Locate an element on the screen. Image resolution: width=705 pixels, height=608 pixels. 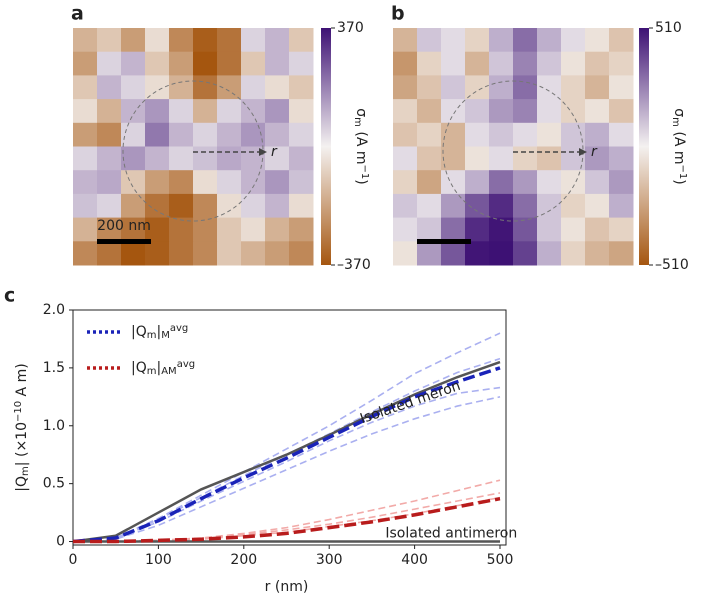
x-tick-label: 100 is located at coordinates (158, 560).